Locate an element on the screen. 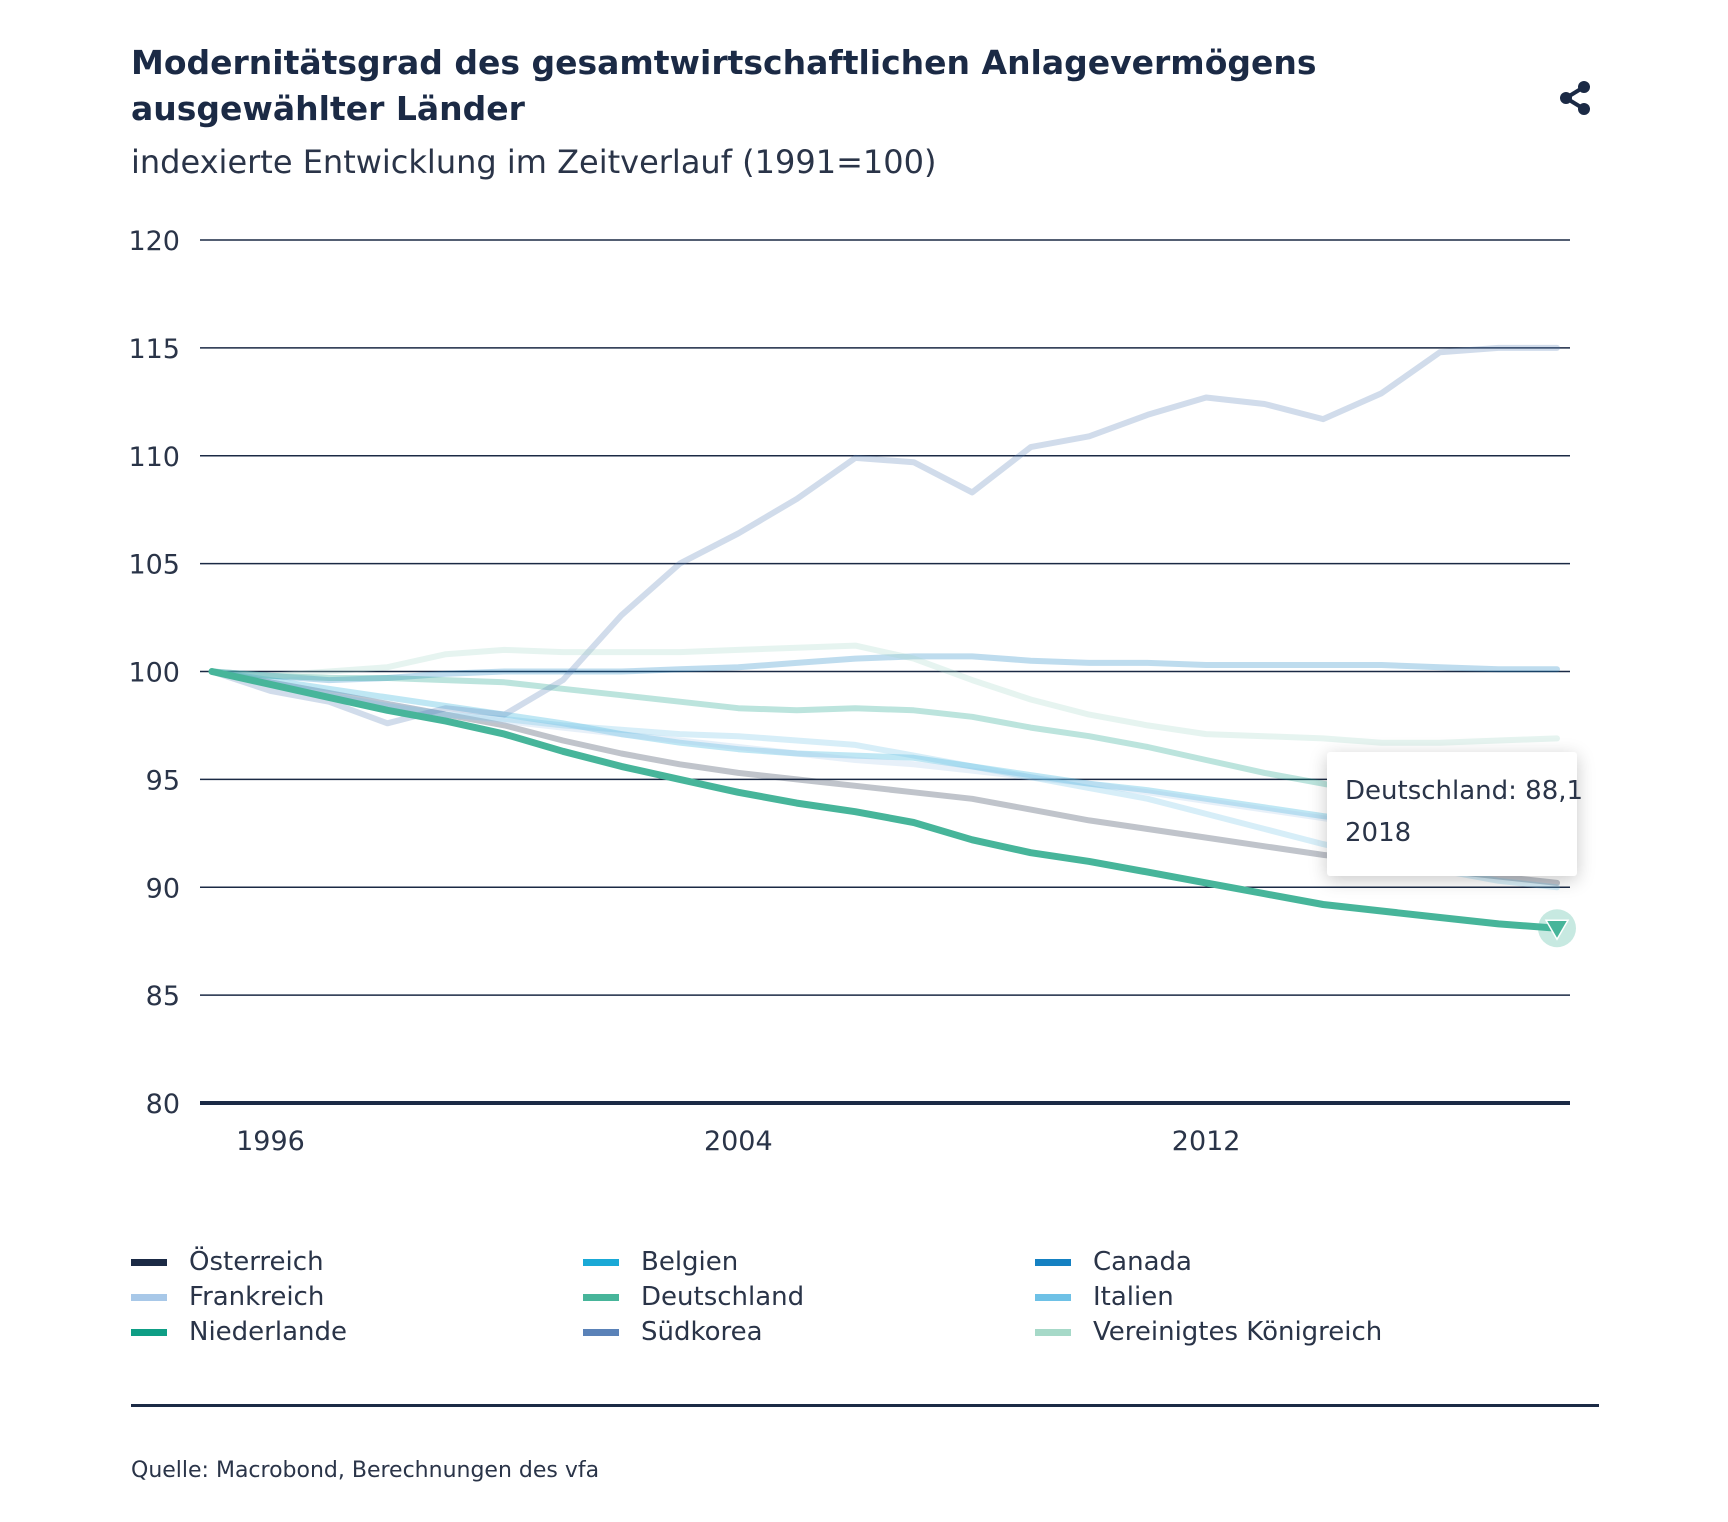 The width and height of the screenshot is (1728, 1522). legend-item: Niederlande is located at coordinates (239, 1332).